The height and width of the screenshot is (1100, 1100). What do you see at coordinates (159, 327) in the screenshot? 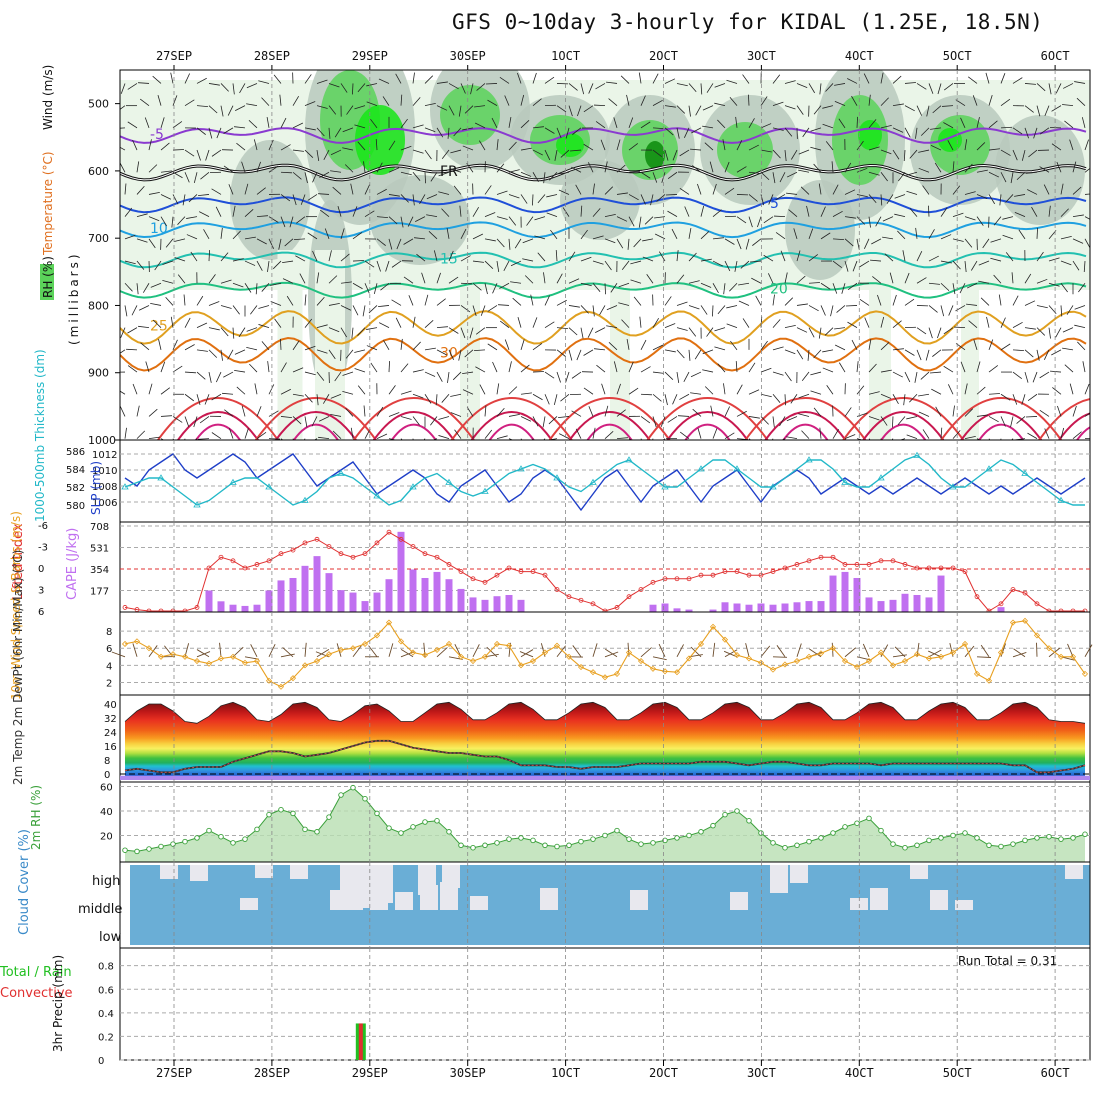
I see `temperature-contour-label: 25` at bounding box center [159, 327].